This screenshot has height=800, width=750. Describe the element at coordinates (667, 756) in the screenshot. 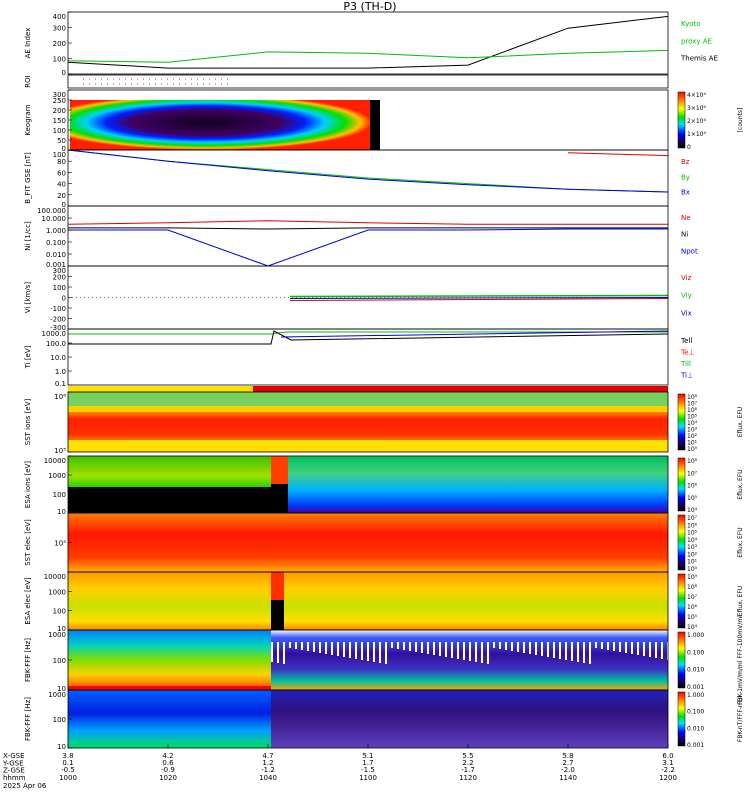

I see `x-tick-xgse: 6.0` at that location.